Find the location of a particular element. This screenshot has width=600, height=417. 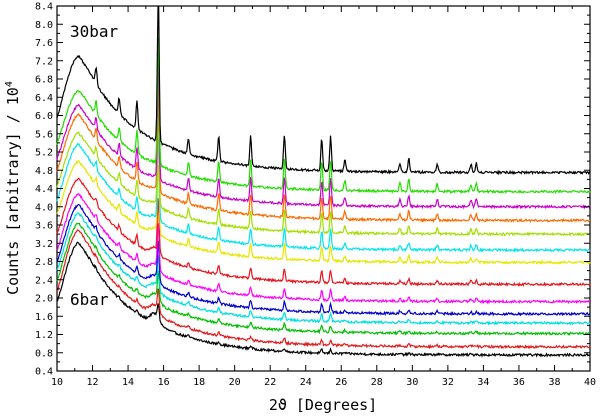

y-tick-label: 6.8 is located at coordinates (44, 80).